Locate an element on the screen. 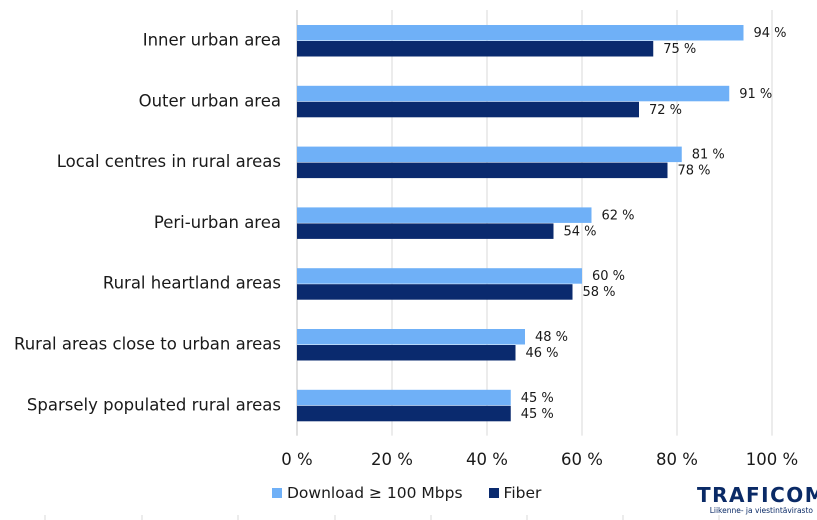  legend-item-fiber: Fiber is located at coordinates (515, 493).